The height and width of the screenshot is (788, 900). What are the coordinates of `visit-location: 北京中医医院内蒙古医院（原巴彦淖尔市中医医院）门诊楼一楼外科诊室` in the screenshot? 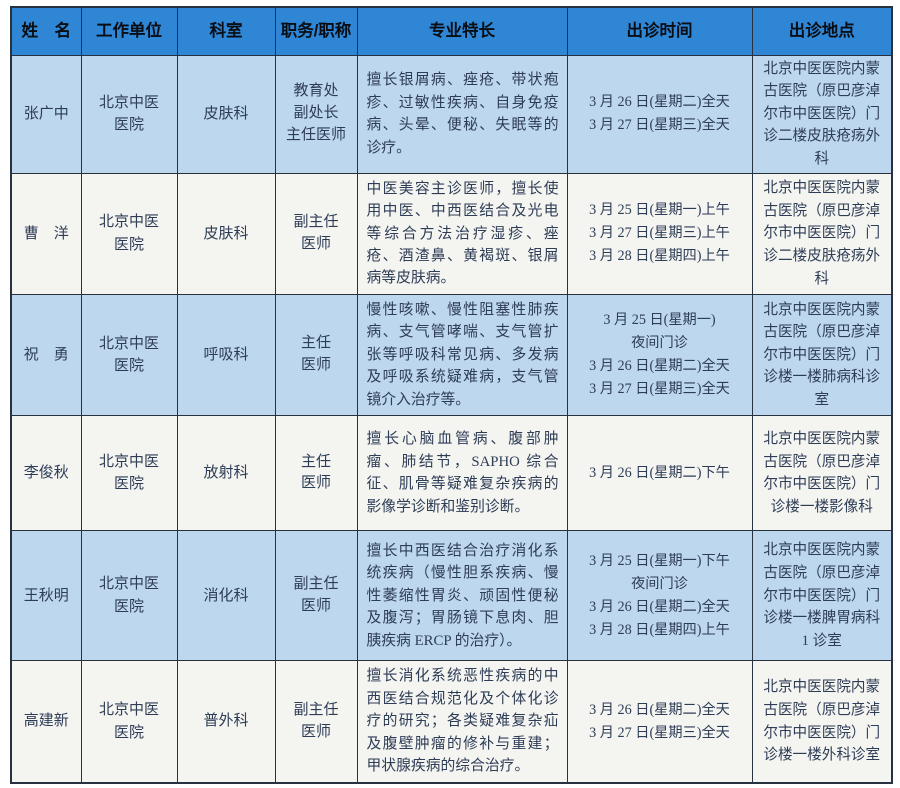 It's located at (822, 722).